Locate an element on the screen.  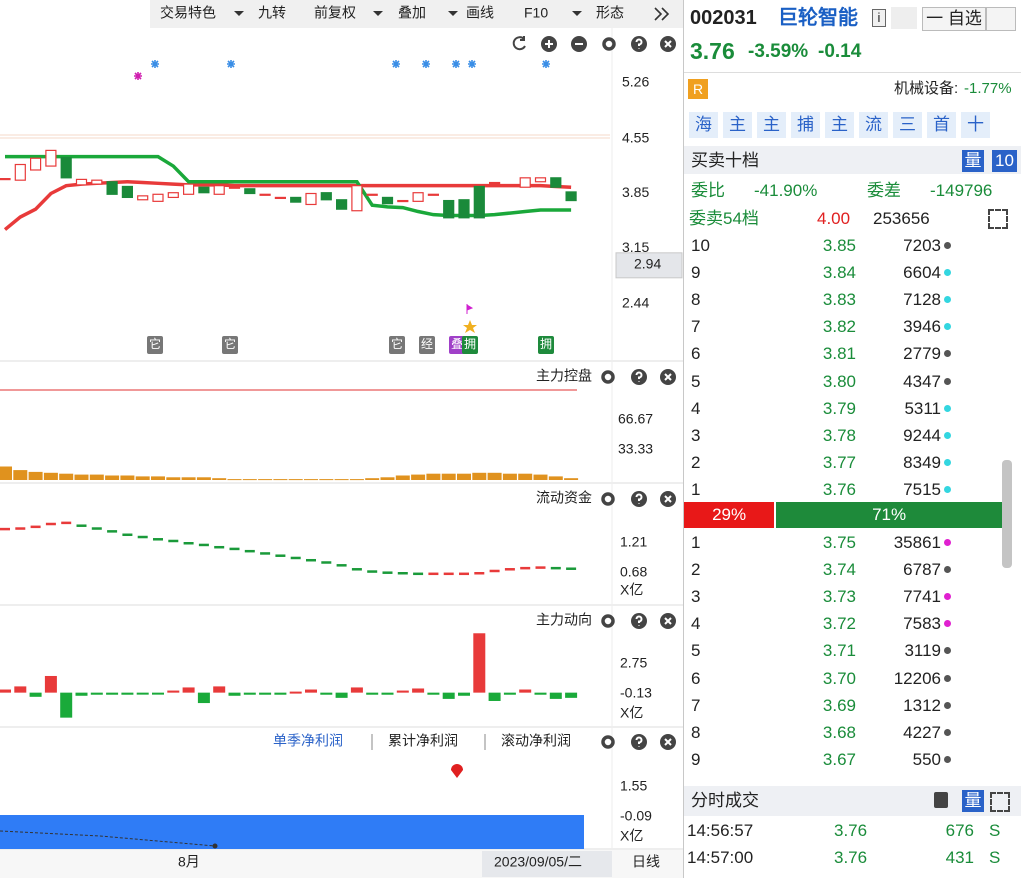
volume: 1312 is located at coordinates (922, 705).